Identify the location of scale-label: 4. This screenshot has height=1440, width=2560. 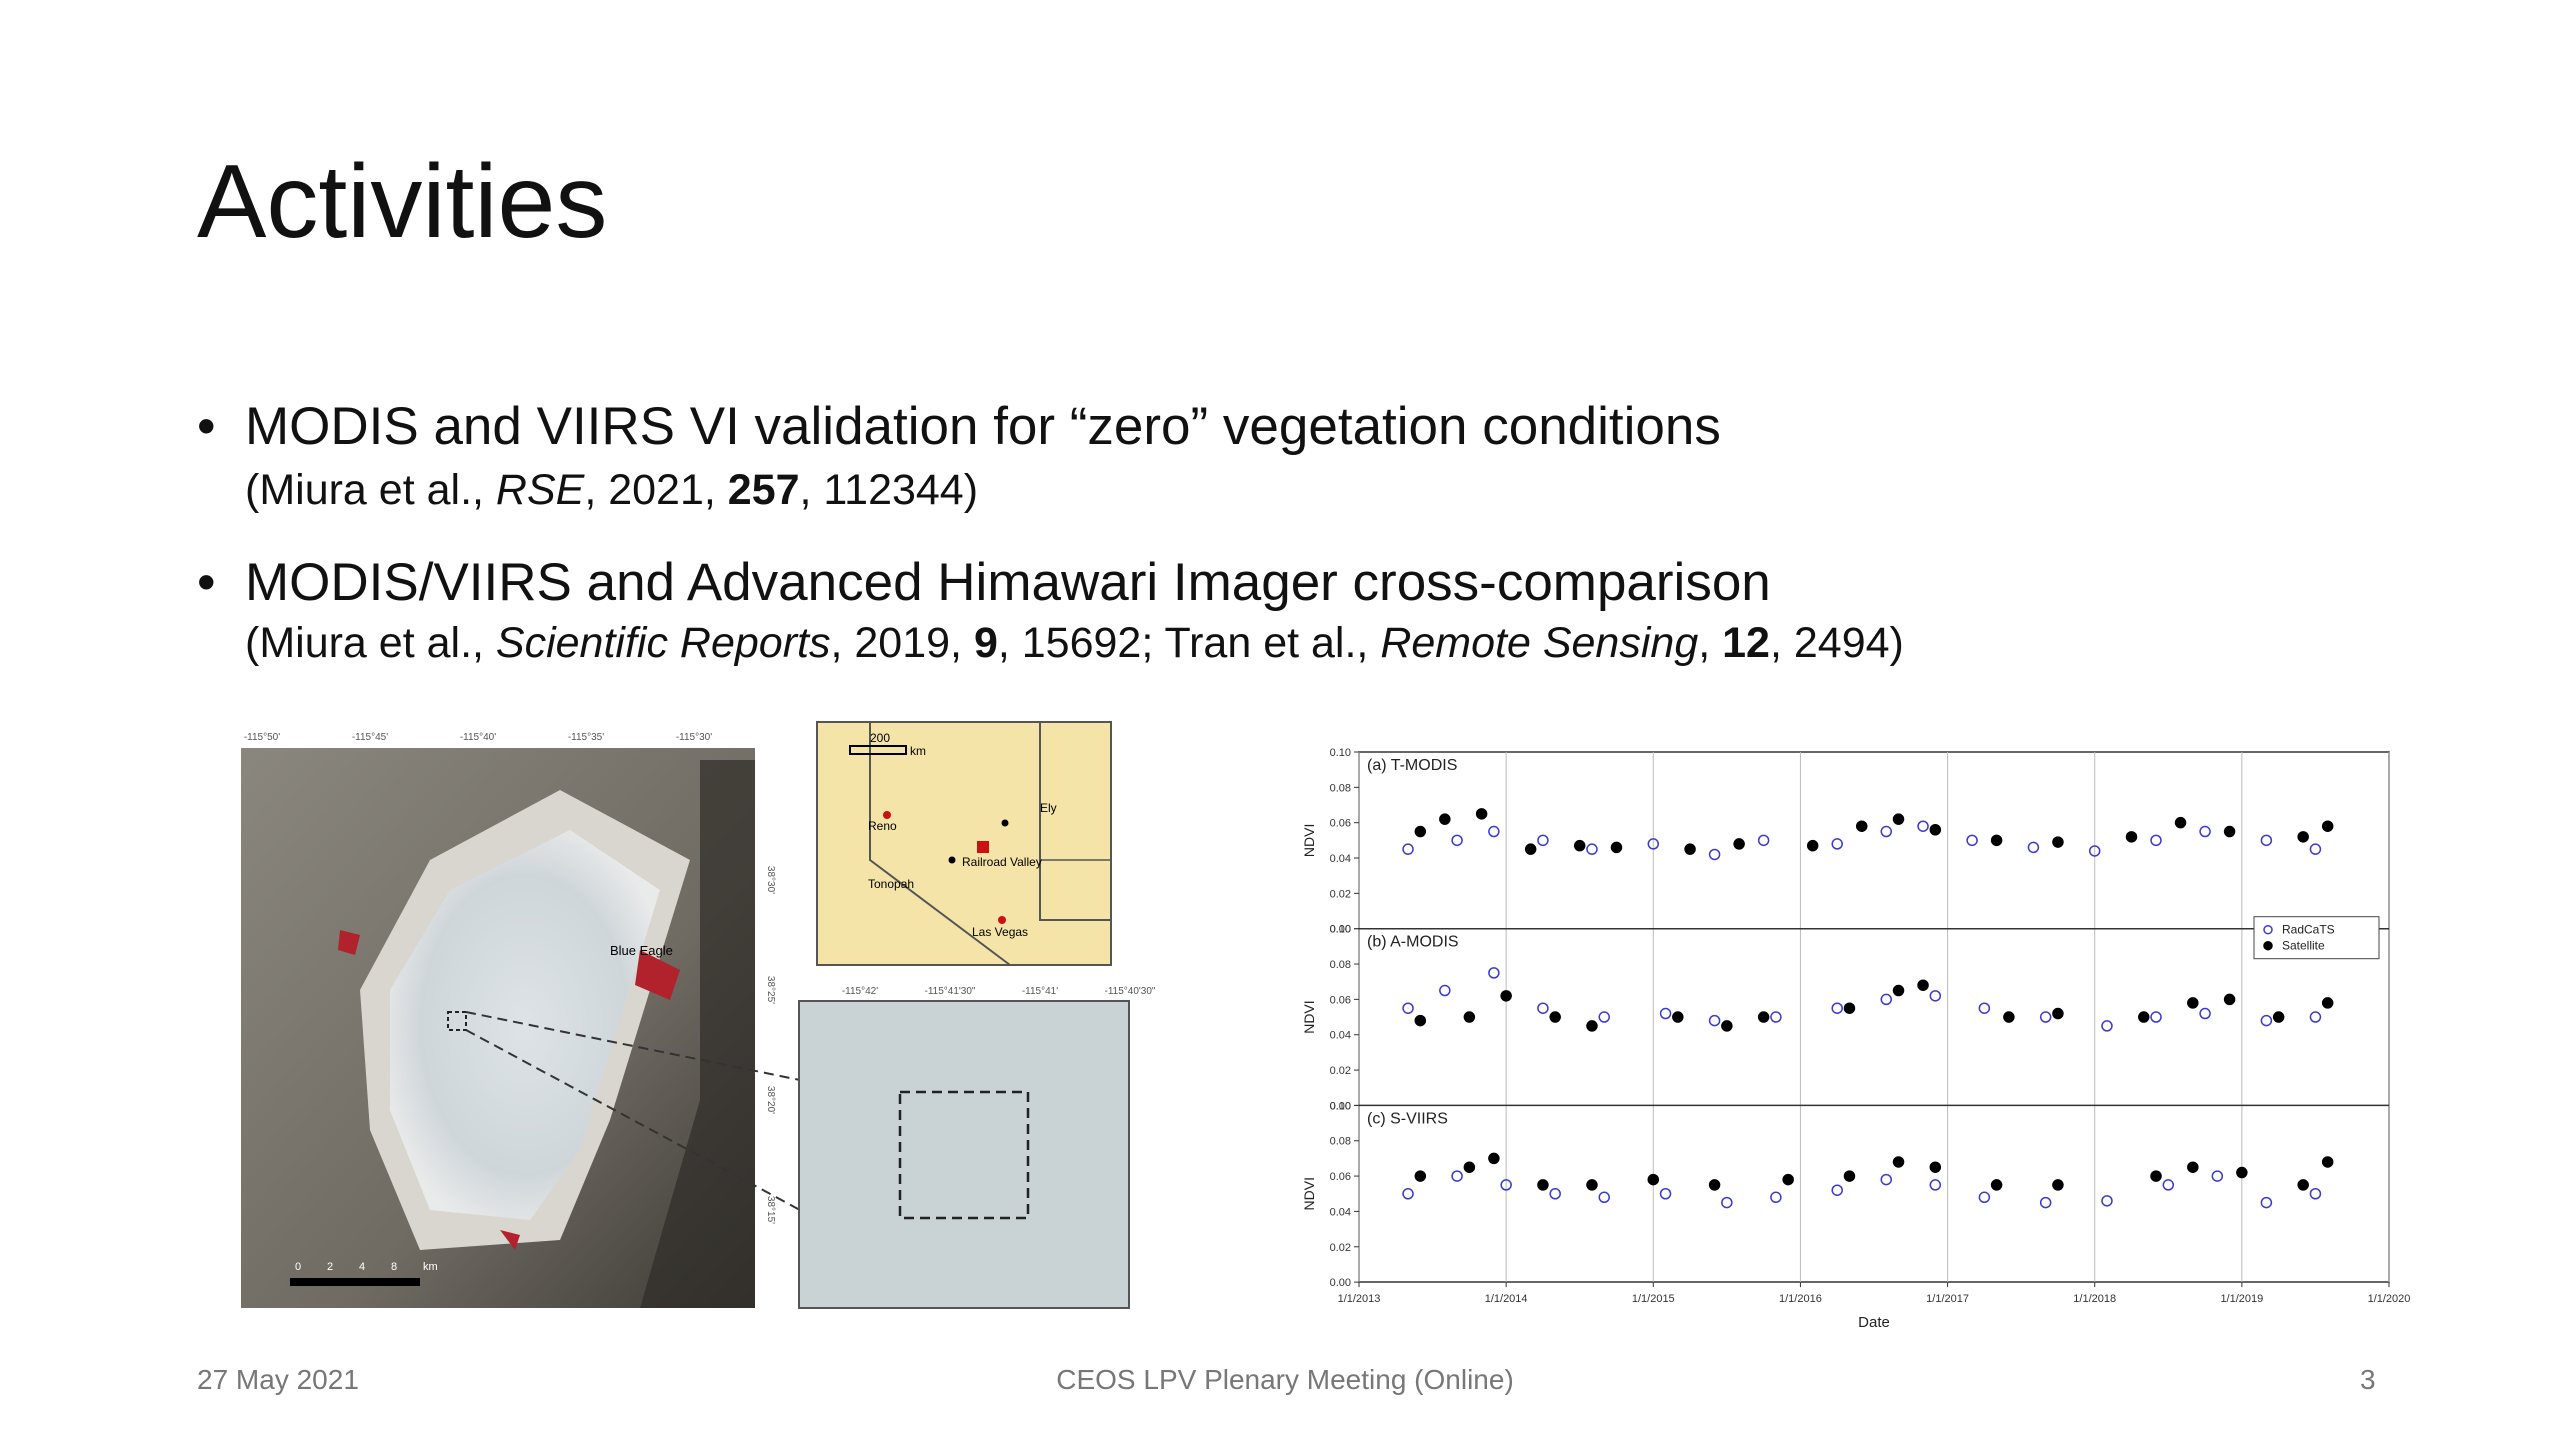
(362, 1267).